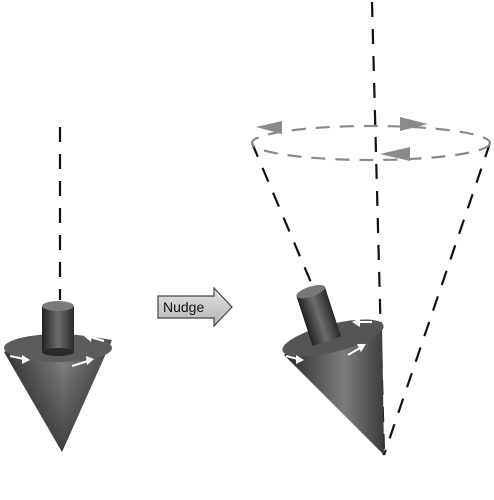 This screenshot has width=494, height=500. What do you see at coordinates (319, 316) in the screenshot?
I see `tilted-top-handle` at bounding box center [319, 316].